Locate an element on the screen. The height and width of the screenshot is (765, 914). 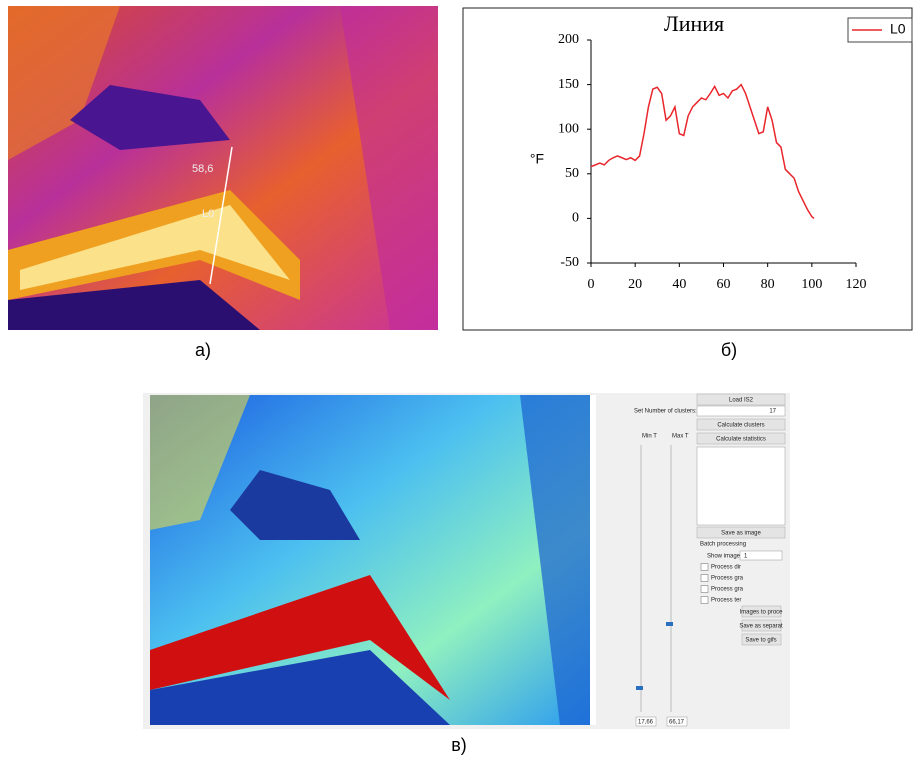
min-value: 17,66 is located at coordinates (646, 723).